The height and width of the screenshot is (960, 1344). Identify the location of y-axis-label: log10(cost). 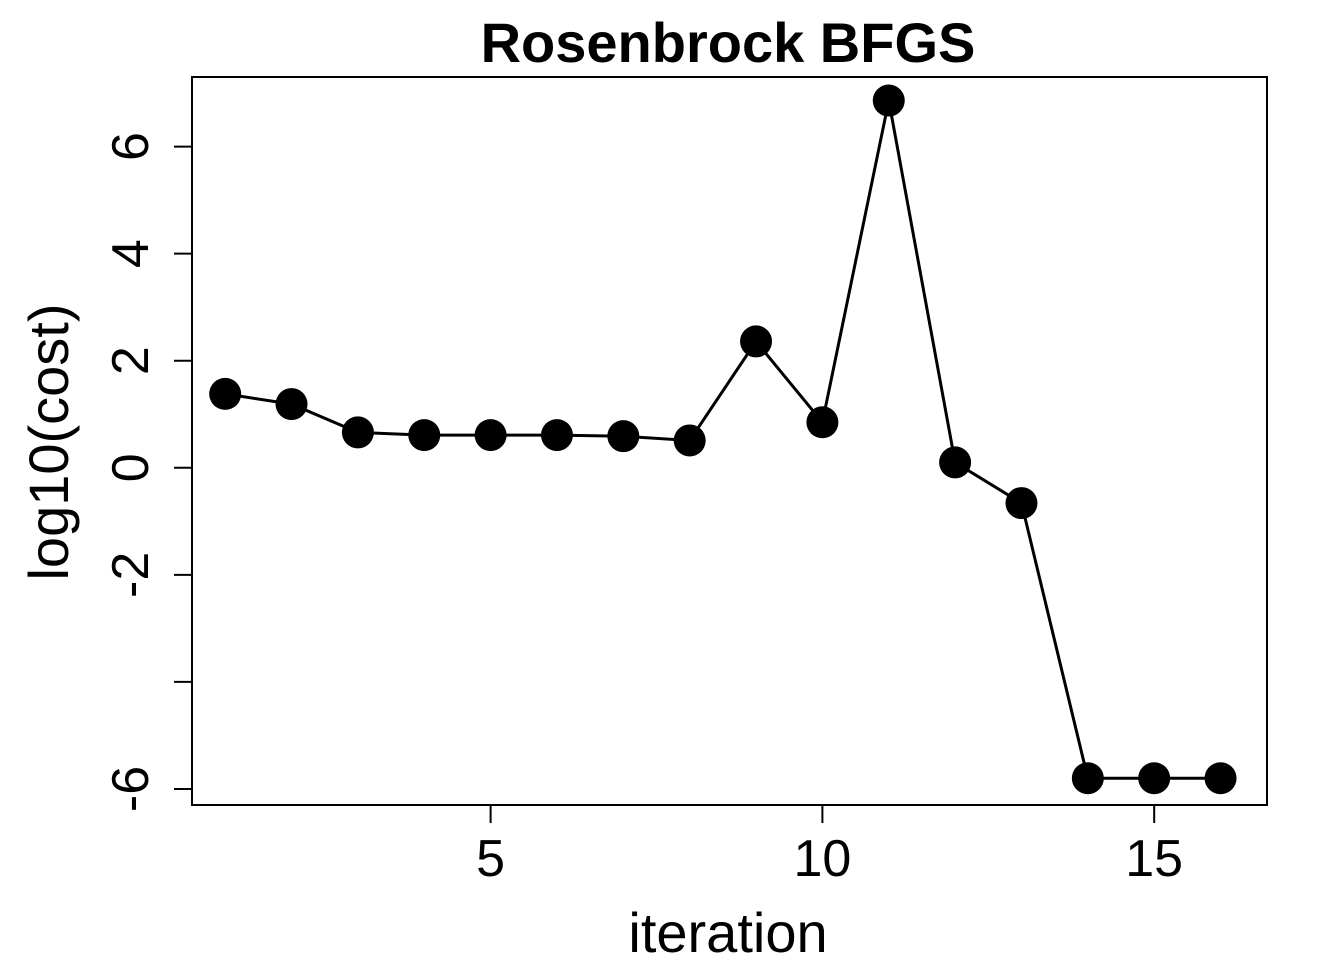
(48, 441).